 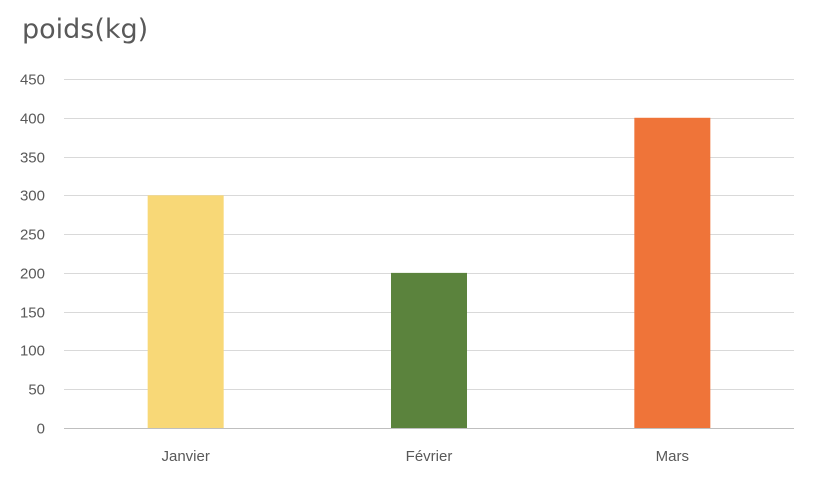 What do you see at coordinates (185, 456) in the screenshot?
I see `x-category-label: Janvier` at bounding box center [185, 456].